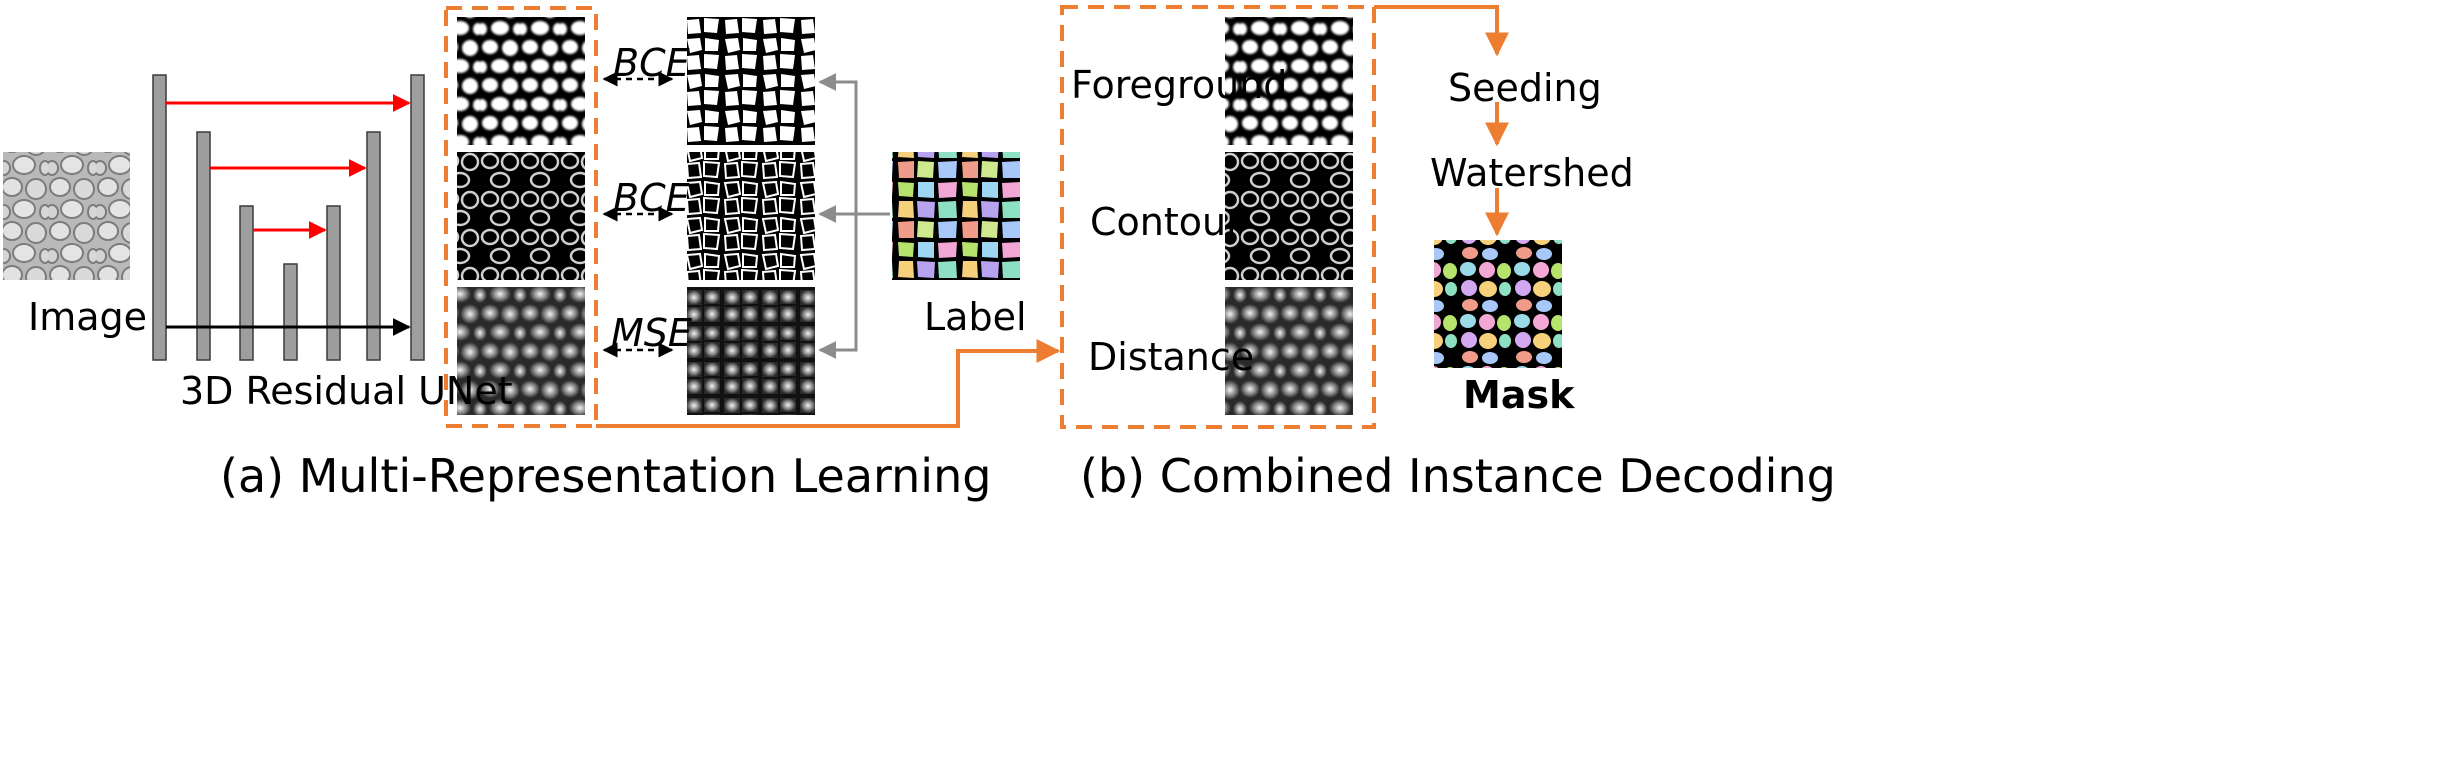 This screenshot has height=779, width=2462. What do you see at coordinates (1171, 357) in the screenshot?
I see `distance-label: Distance` at bounding box center [1171, 357].